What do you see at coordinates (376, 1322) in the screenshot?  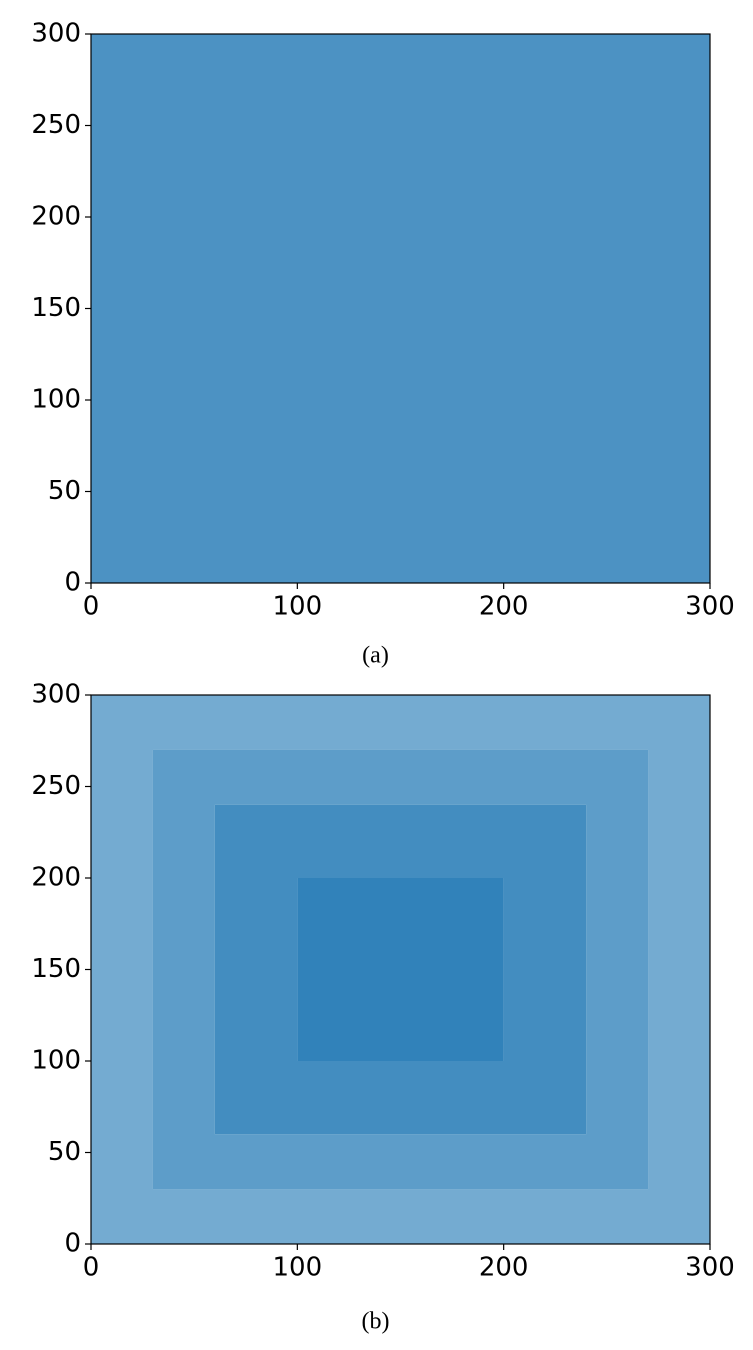 I see `caption: (b)` at bounding box center [376, 1322].